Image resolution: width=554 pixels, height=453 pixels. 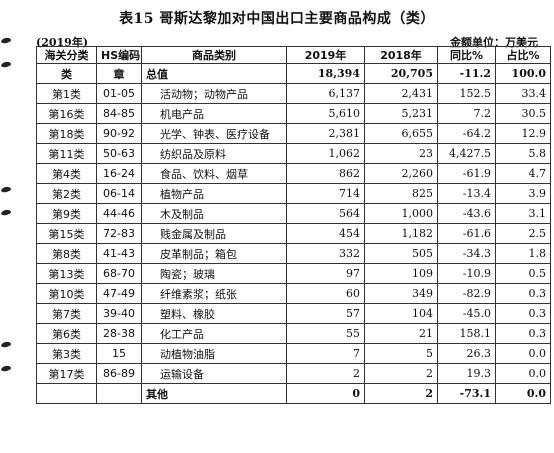 I want to click on category-cell: 植物产品, so click(x=214, y=193).